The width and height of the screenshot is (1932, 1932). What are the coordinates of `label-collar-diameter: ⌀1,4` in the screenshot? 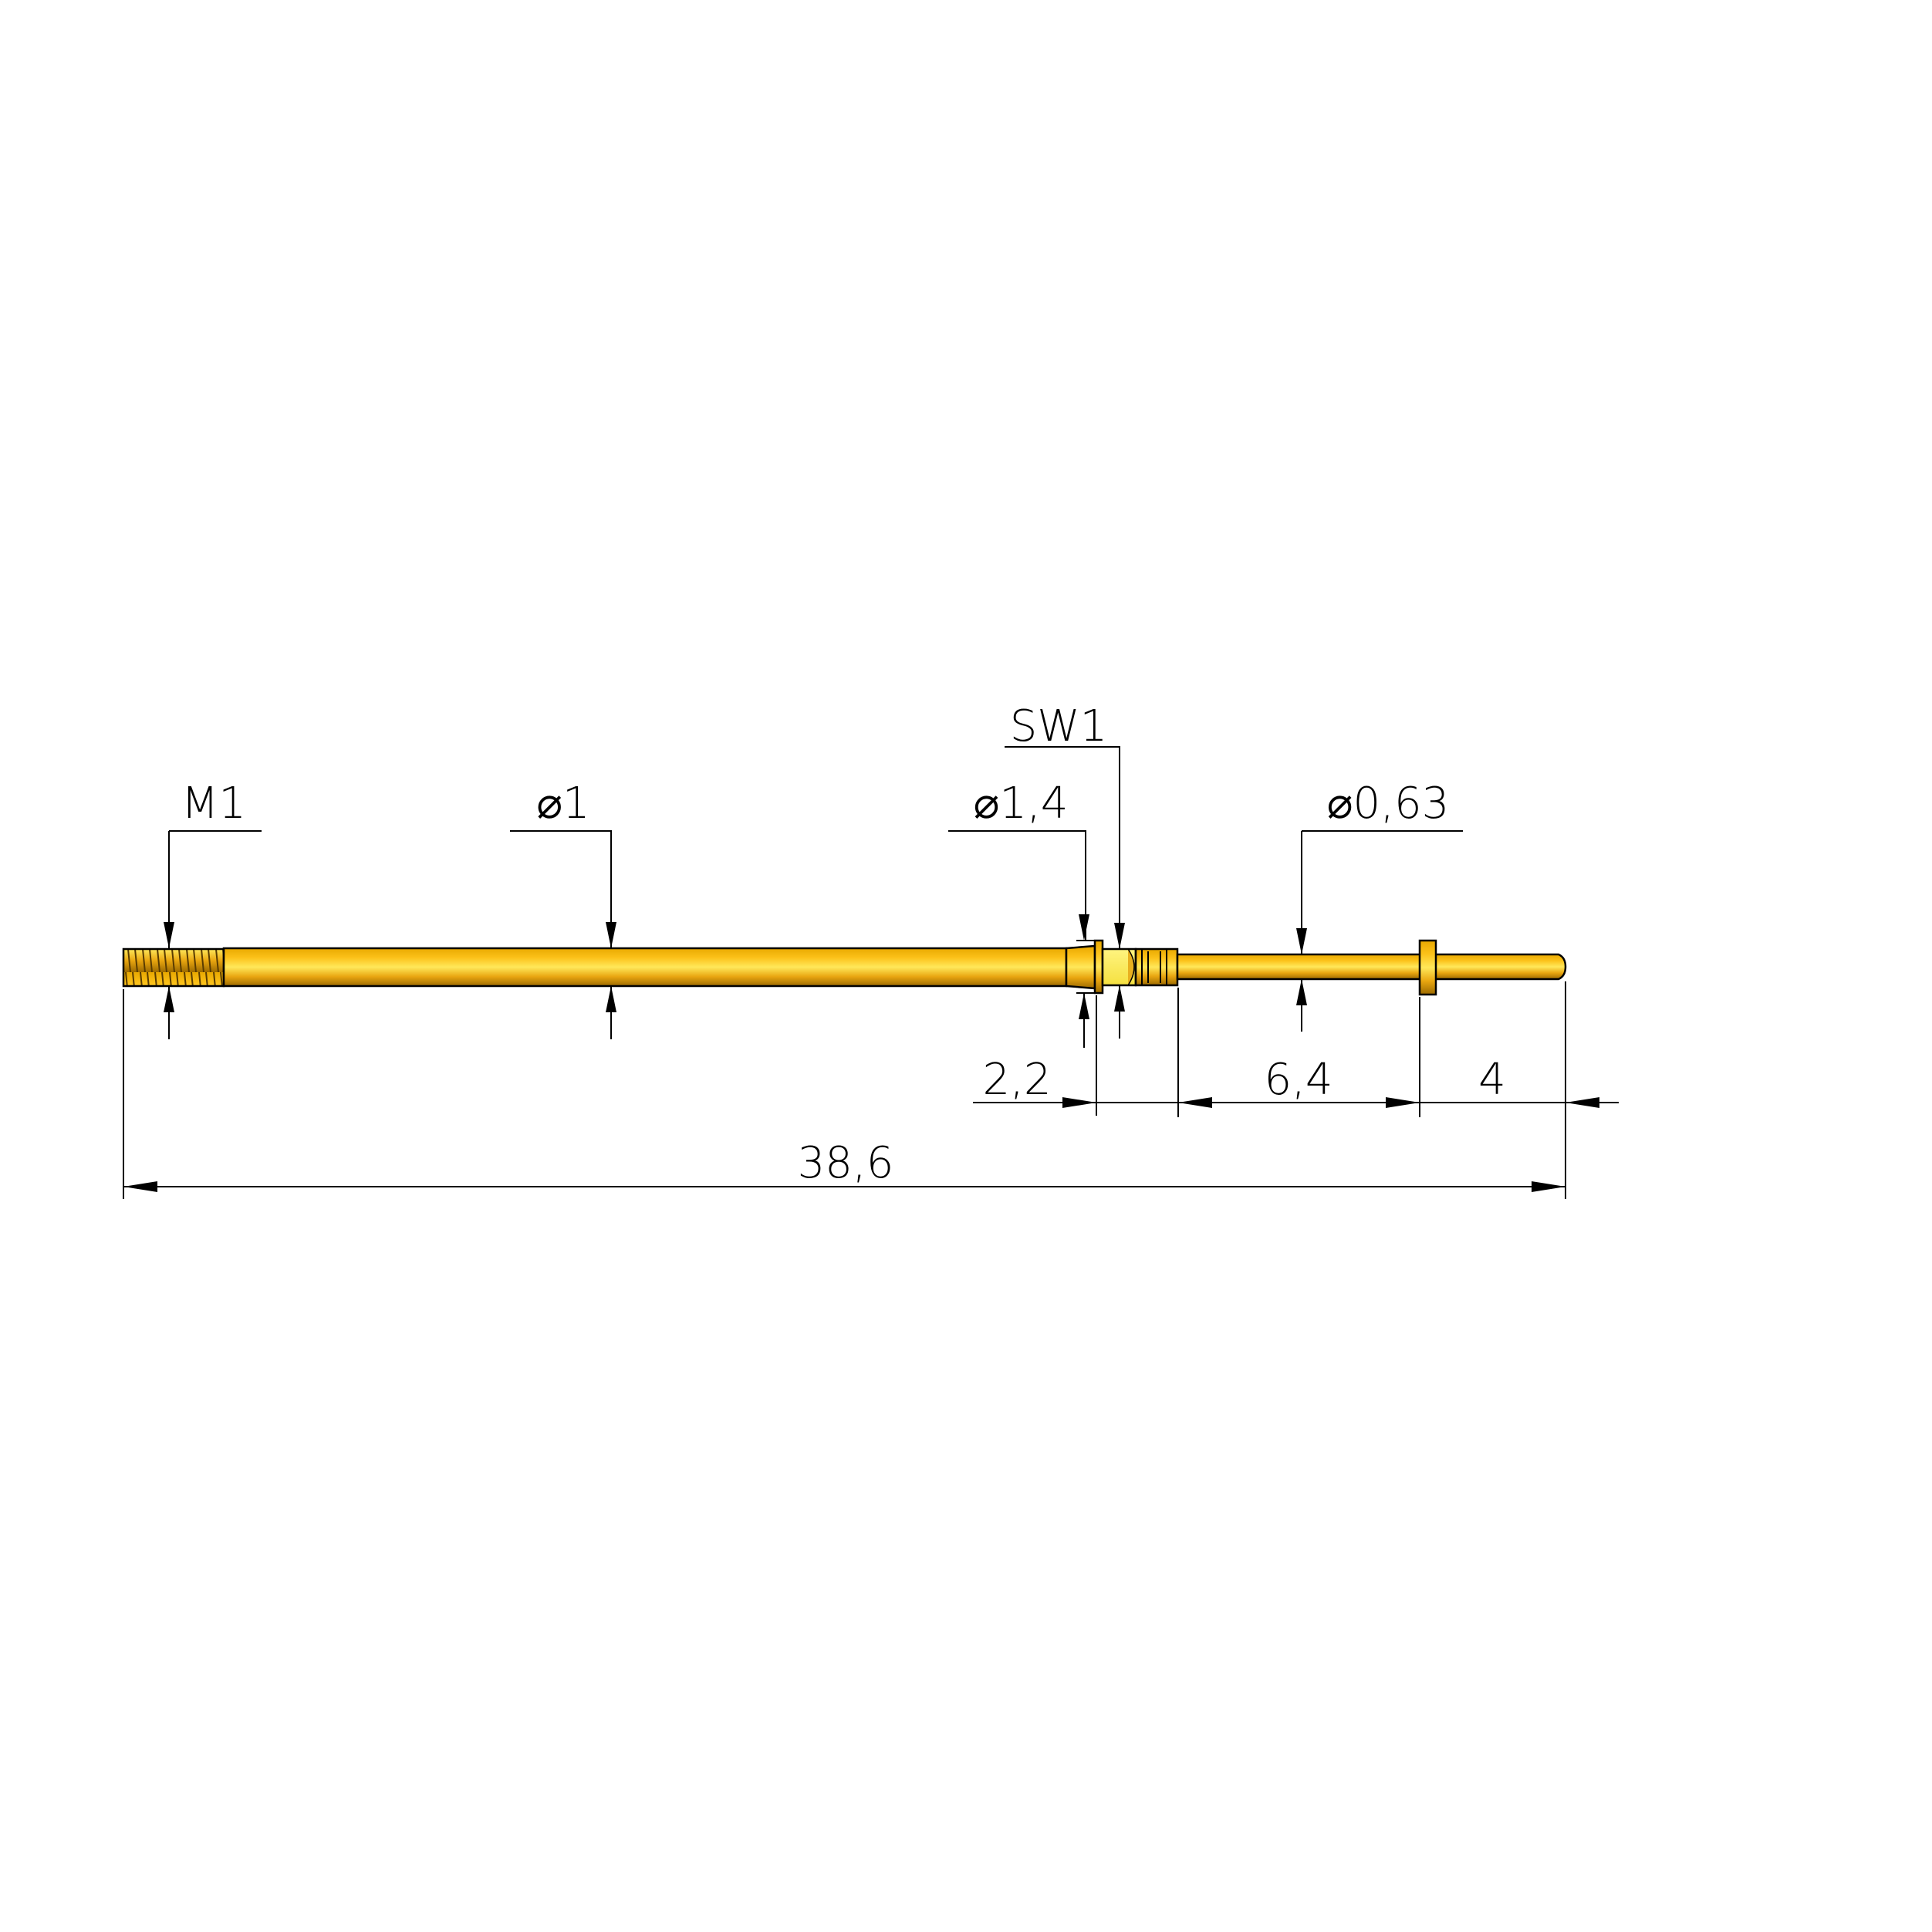 It's located at (1021, 804).